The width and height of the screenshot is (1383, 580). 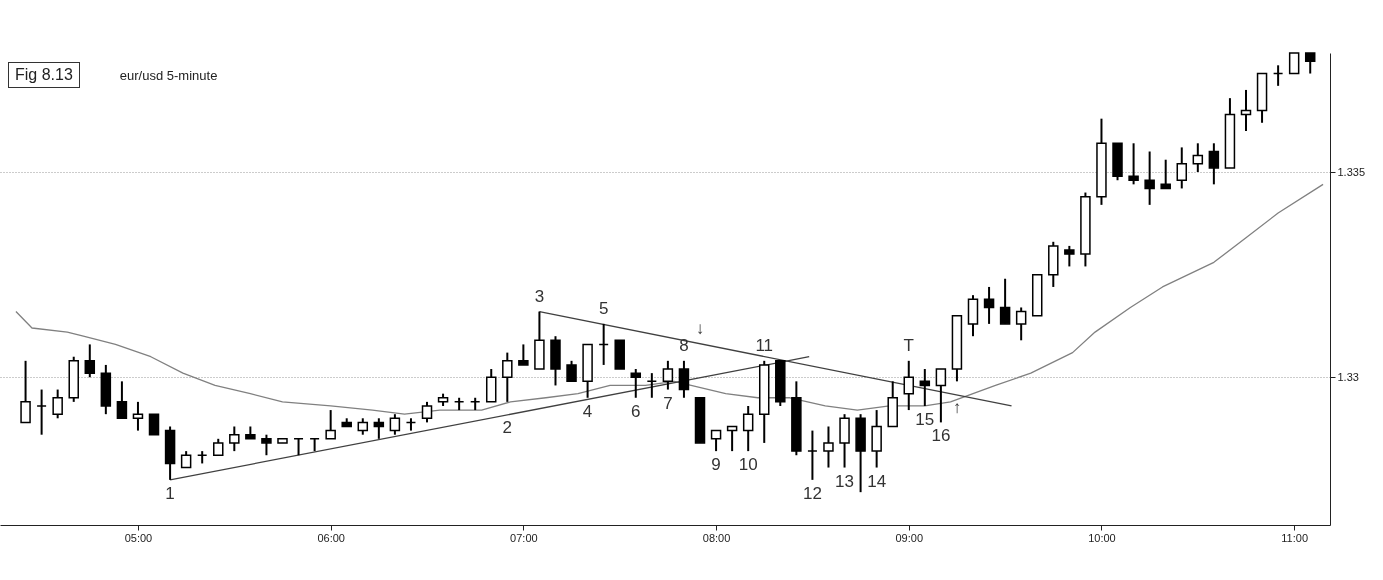 What do you see at coordinates (700, 329) in the screenshot?
I see `annotation: ↓` at bounding box center [700, 329].